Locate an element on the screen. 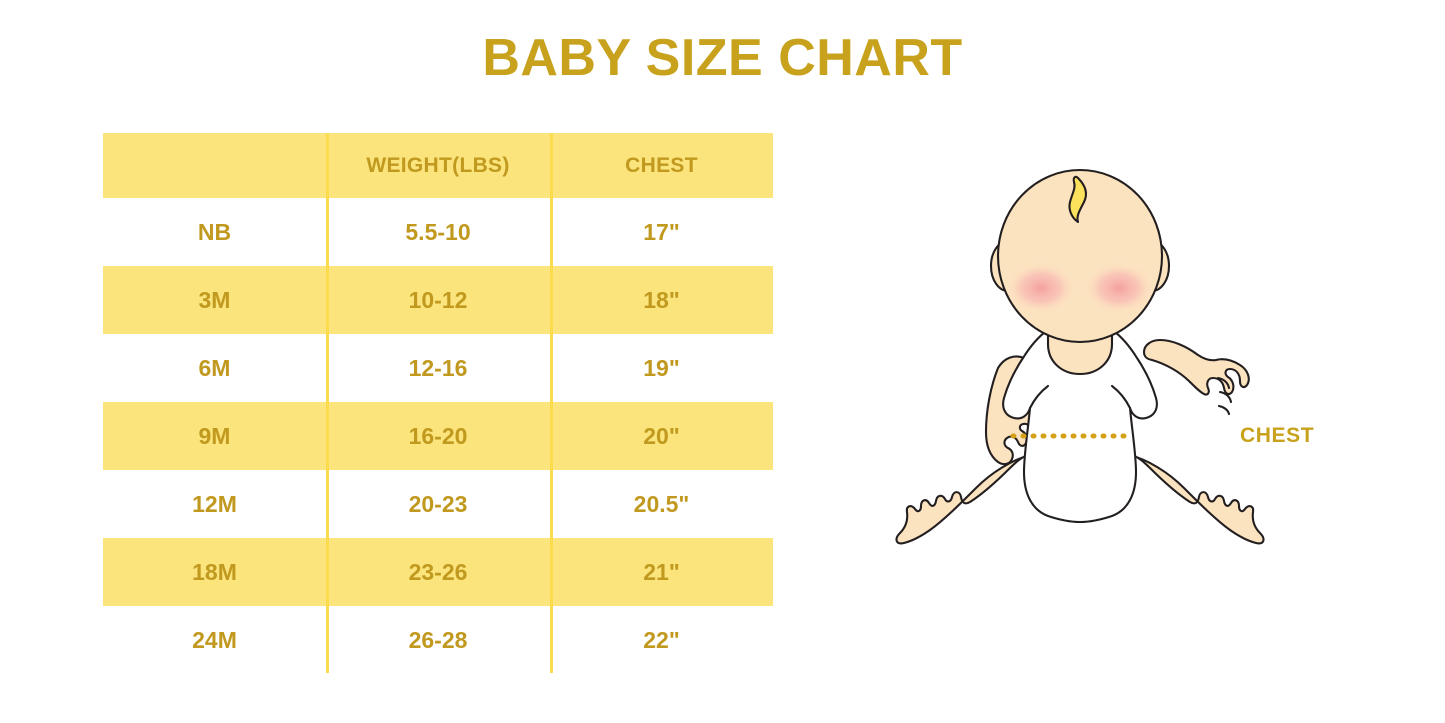 The height and width of the screenshot is (723, 1445). table-row: 24M 26-28 22" is located at coordinates (438, 640).